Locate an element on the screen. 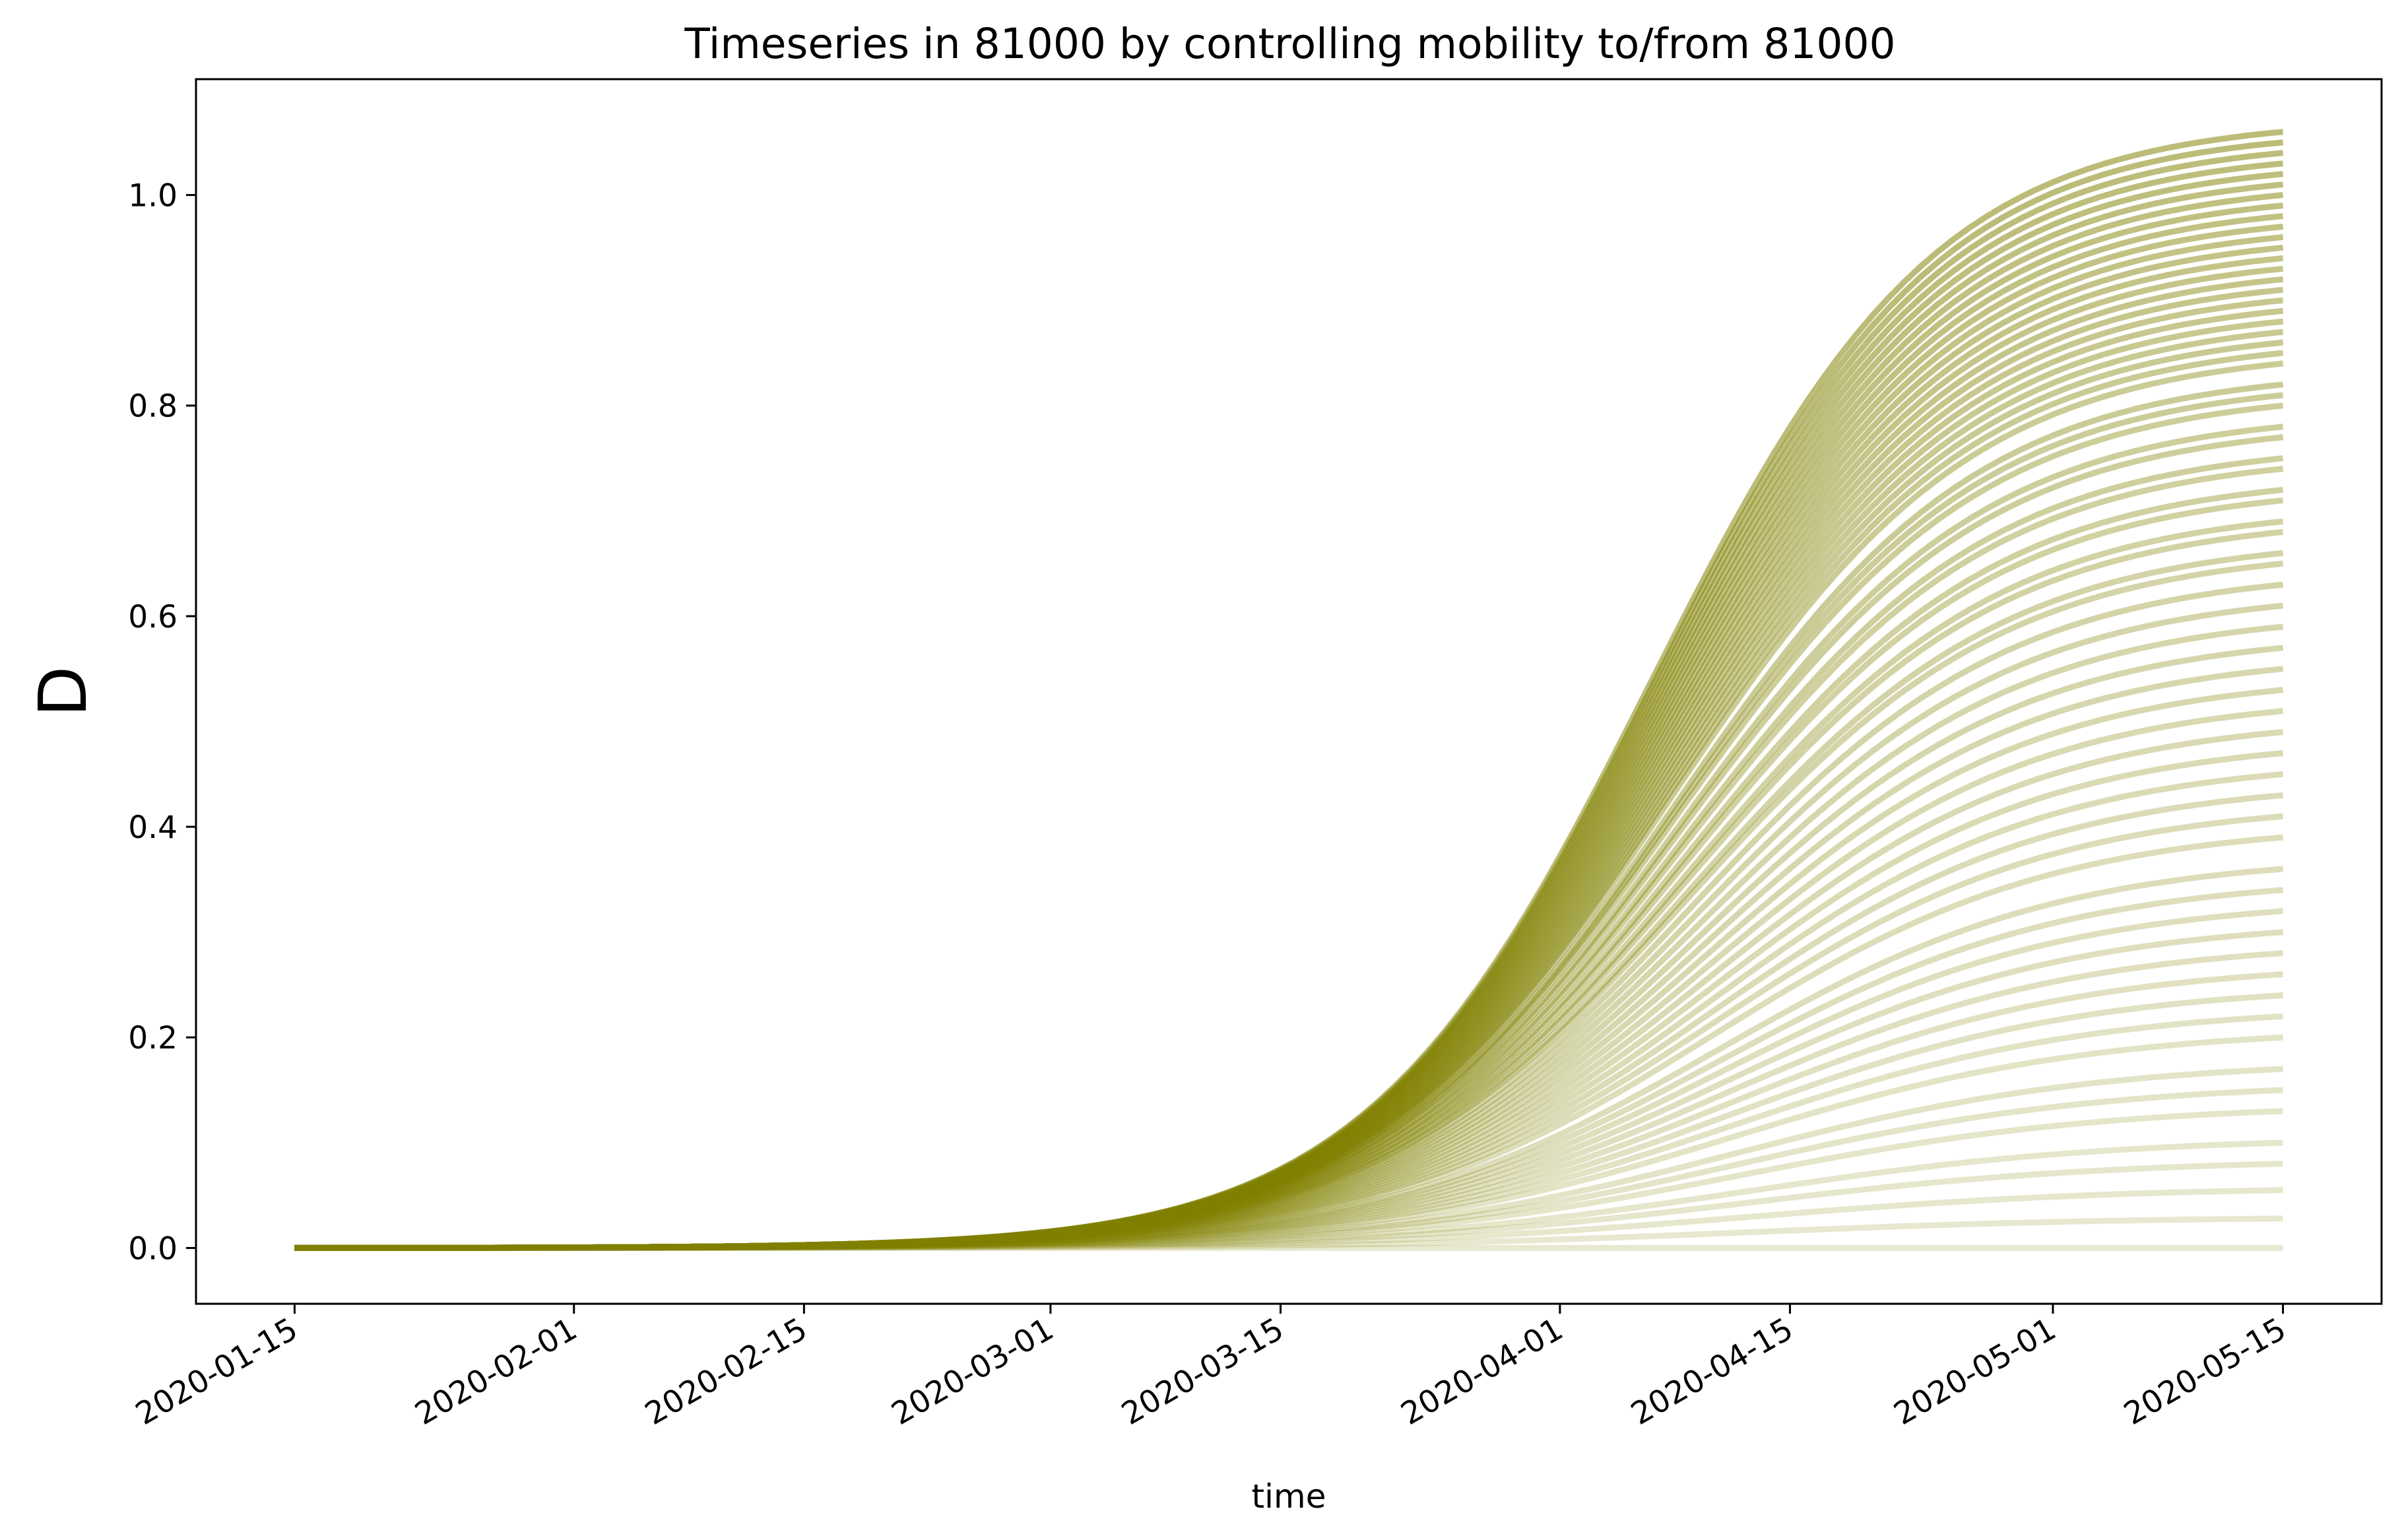 This screenshot has width=2404, height=1540. y-tick-label-5: 1.0 is located at coordinates (153, 196).